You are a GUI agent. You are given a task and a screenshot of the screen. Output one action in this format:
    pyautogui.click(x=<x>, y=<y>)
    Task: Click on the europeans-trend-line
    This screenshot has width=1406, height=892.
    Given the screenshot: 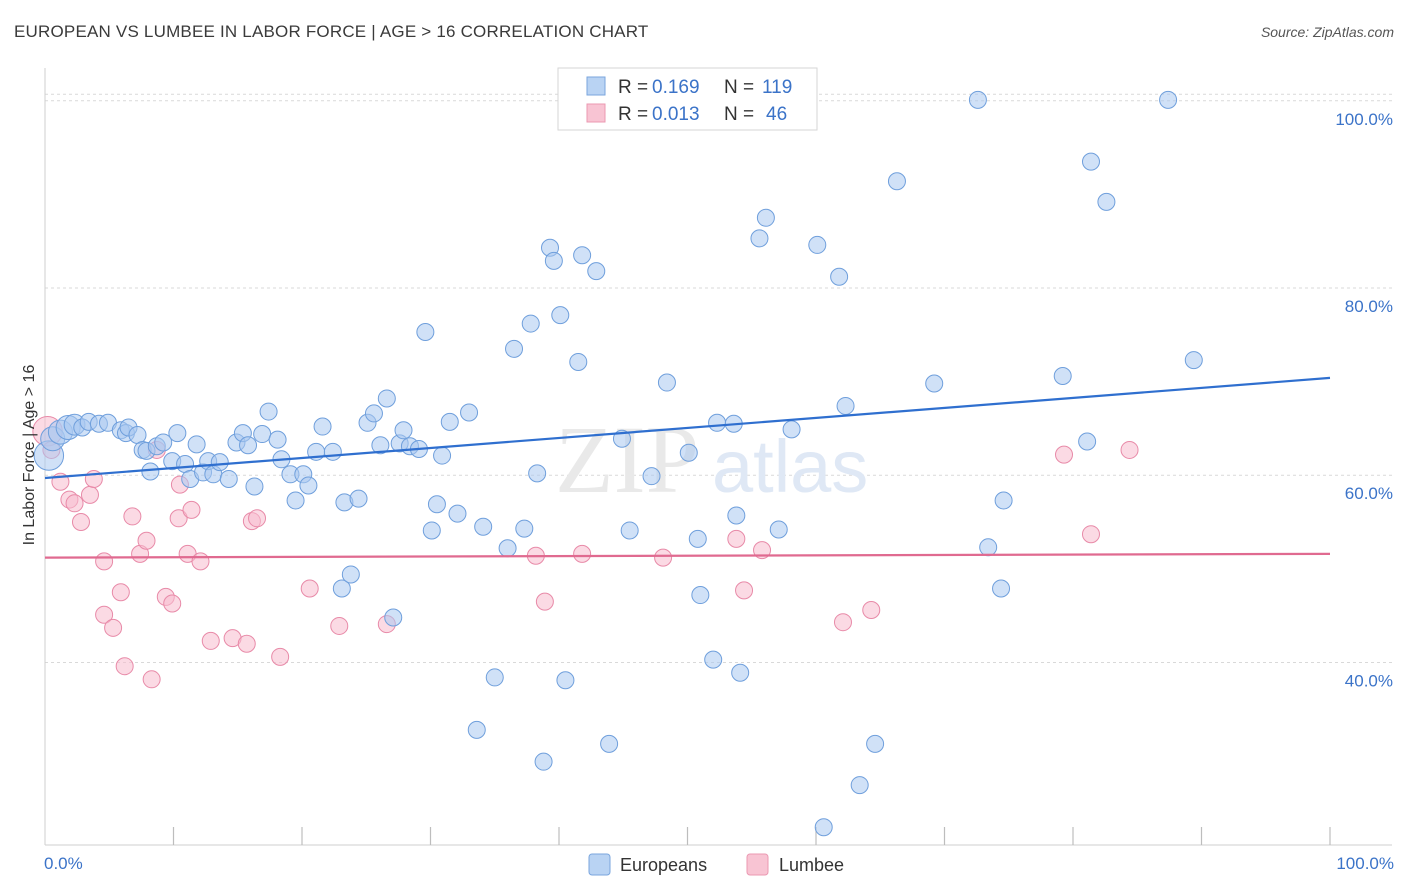 What is the action you would take?
    pyautogui.click(x=687, y=428)
    